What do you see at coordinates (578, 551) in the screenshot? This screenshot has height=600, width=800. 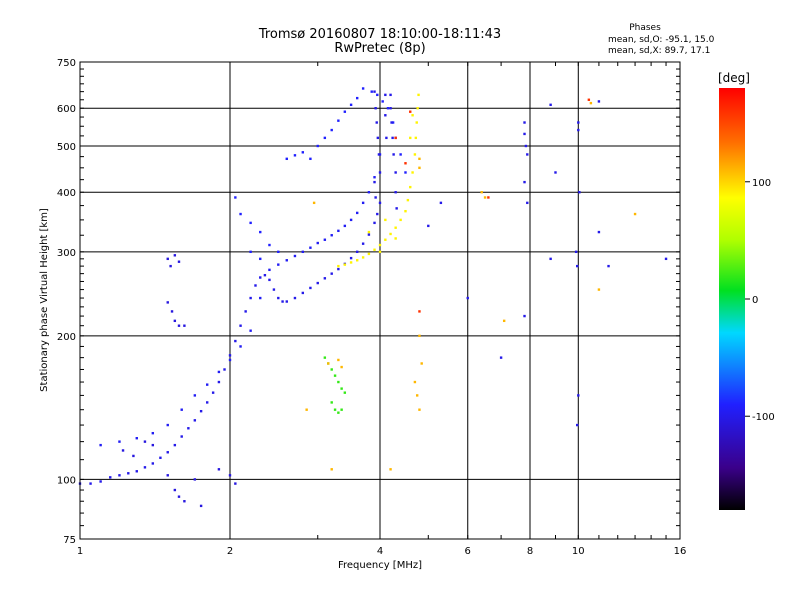 I see `x-tick-label: 10` at bounding box center [578, 551].